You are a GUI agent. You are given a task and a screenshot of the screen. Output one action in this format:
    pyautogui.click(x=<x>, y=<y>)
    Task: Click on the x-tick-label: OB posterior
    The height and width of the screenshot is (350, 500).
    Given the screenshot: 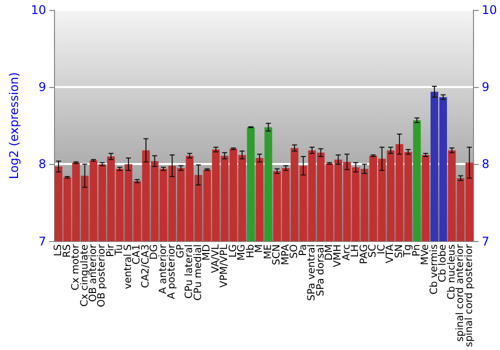 What is the action you would take?
    pyautogui.click(x=102, y=275)
    